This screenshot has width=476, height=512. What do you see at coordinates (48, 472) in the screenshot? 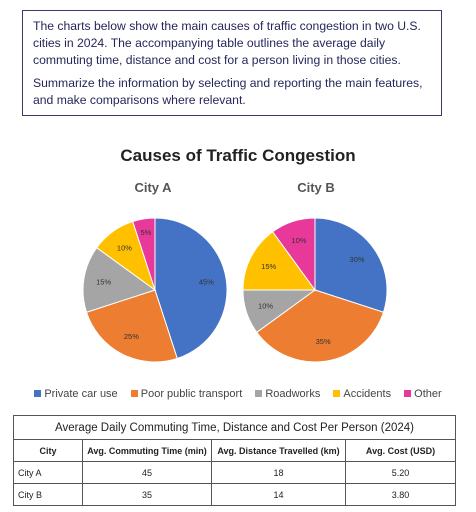
I see `table-cell: City A` at bounding box center [48, 472].